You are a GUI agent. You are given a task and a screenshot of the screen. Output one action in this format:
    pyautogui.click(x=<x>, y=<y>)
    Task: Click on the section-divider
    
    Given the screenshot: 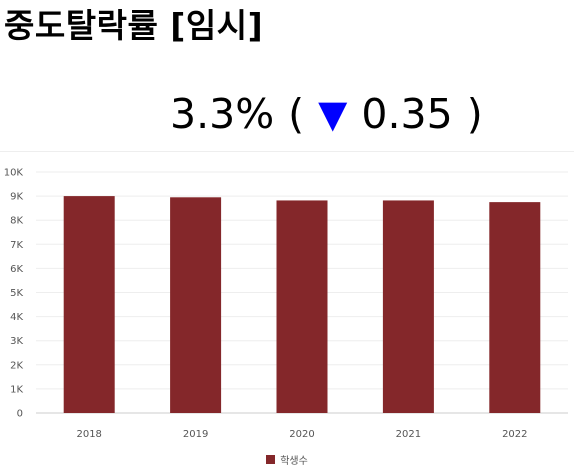 What is the action you would take?
    pyautogui.click(x=287, y=151)
    